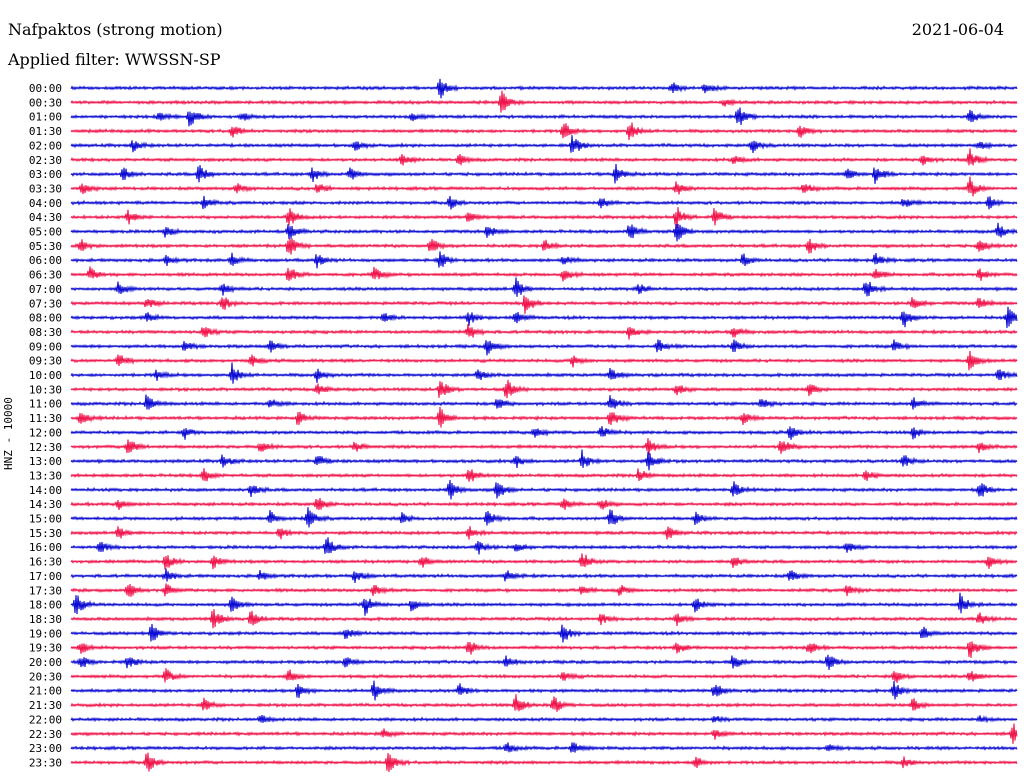 Image resolution: width=1024 pixels, height=780 pixels. Describe the element at coordinates (45, 619) in the screenshot. I see `trace-label: 18:30` at that location.